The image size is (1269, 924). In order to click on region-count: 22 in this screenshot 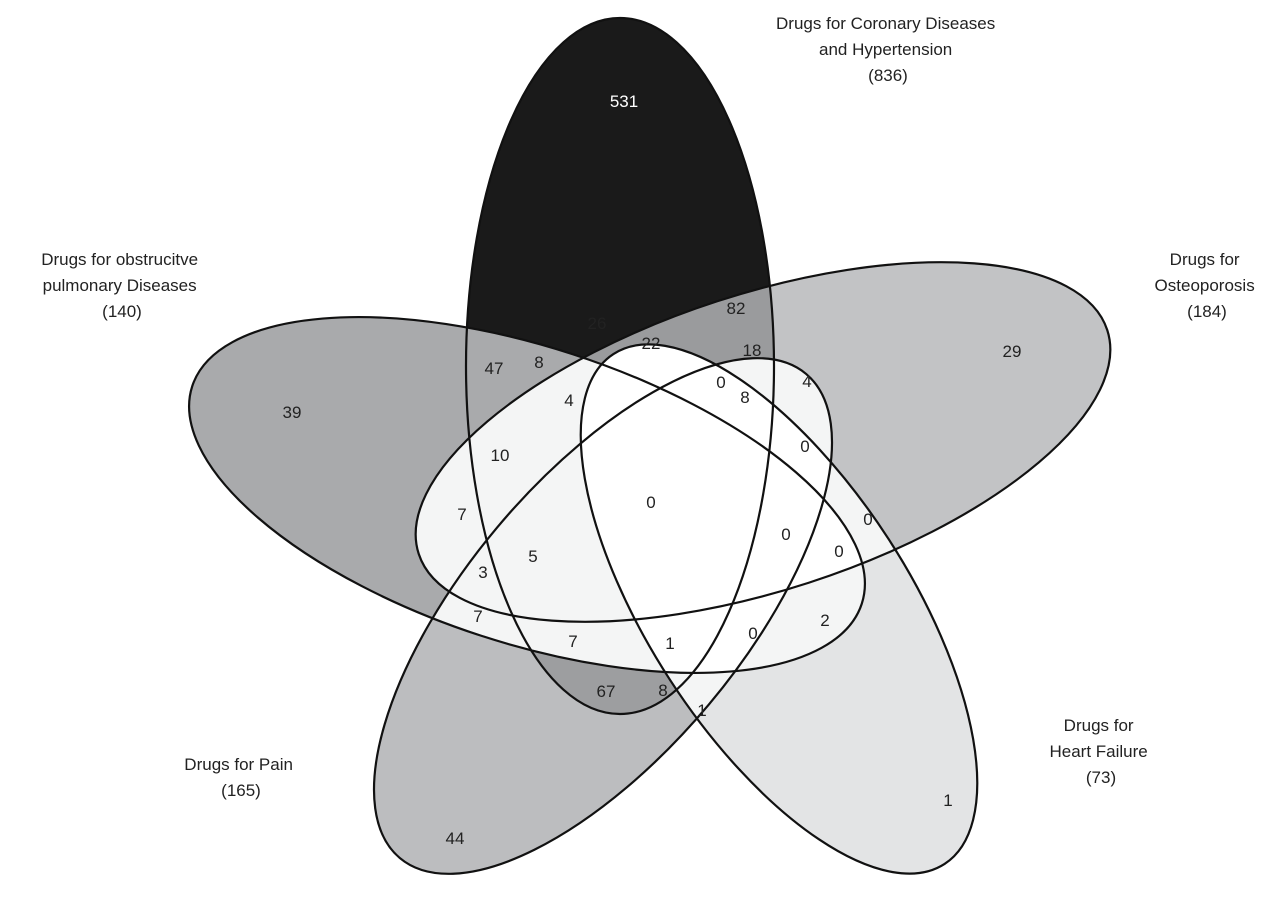, I will do `click(651, 343)`.